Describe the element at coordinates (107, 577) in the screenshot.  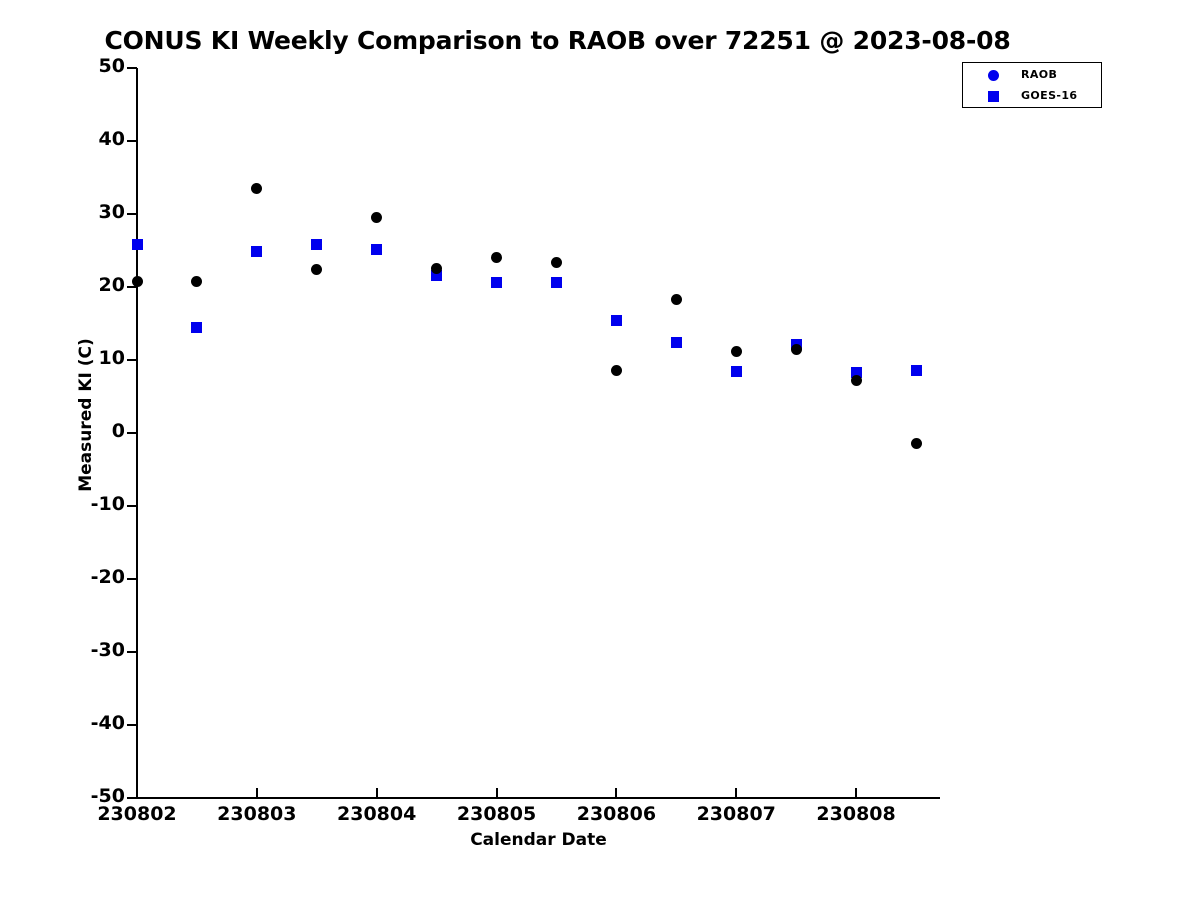
I see `y-tick-label: -20` at that location.